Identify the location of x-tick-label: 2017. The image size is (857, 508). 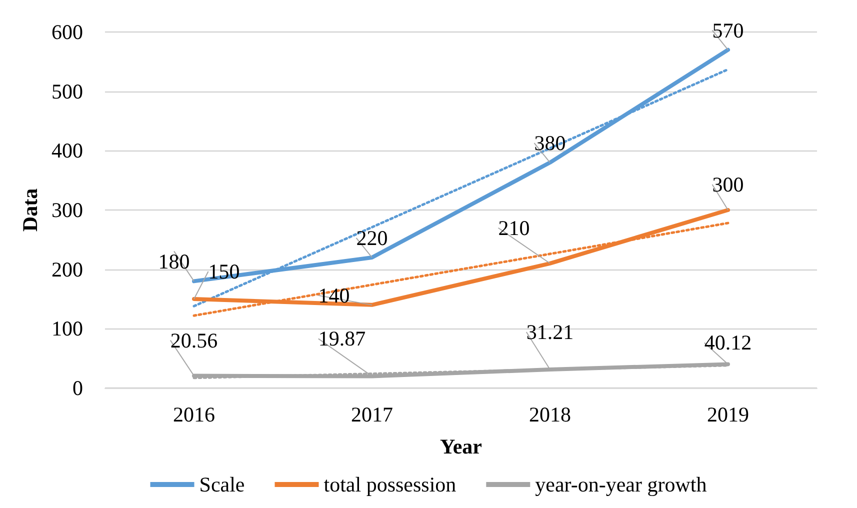
(372, 414).